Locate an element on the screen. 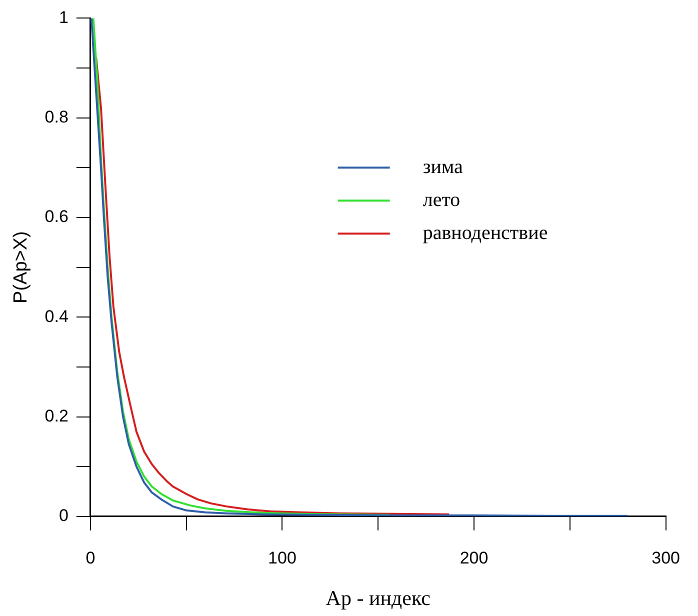  x-tick-label: 0 is located at coordinates (91, 558).